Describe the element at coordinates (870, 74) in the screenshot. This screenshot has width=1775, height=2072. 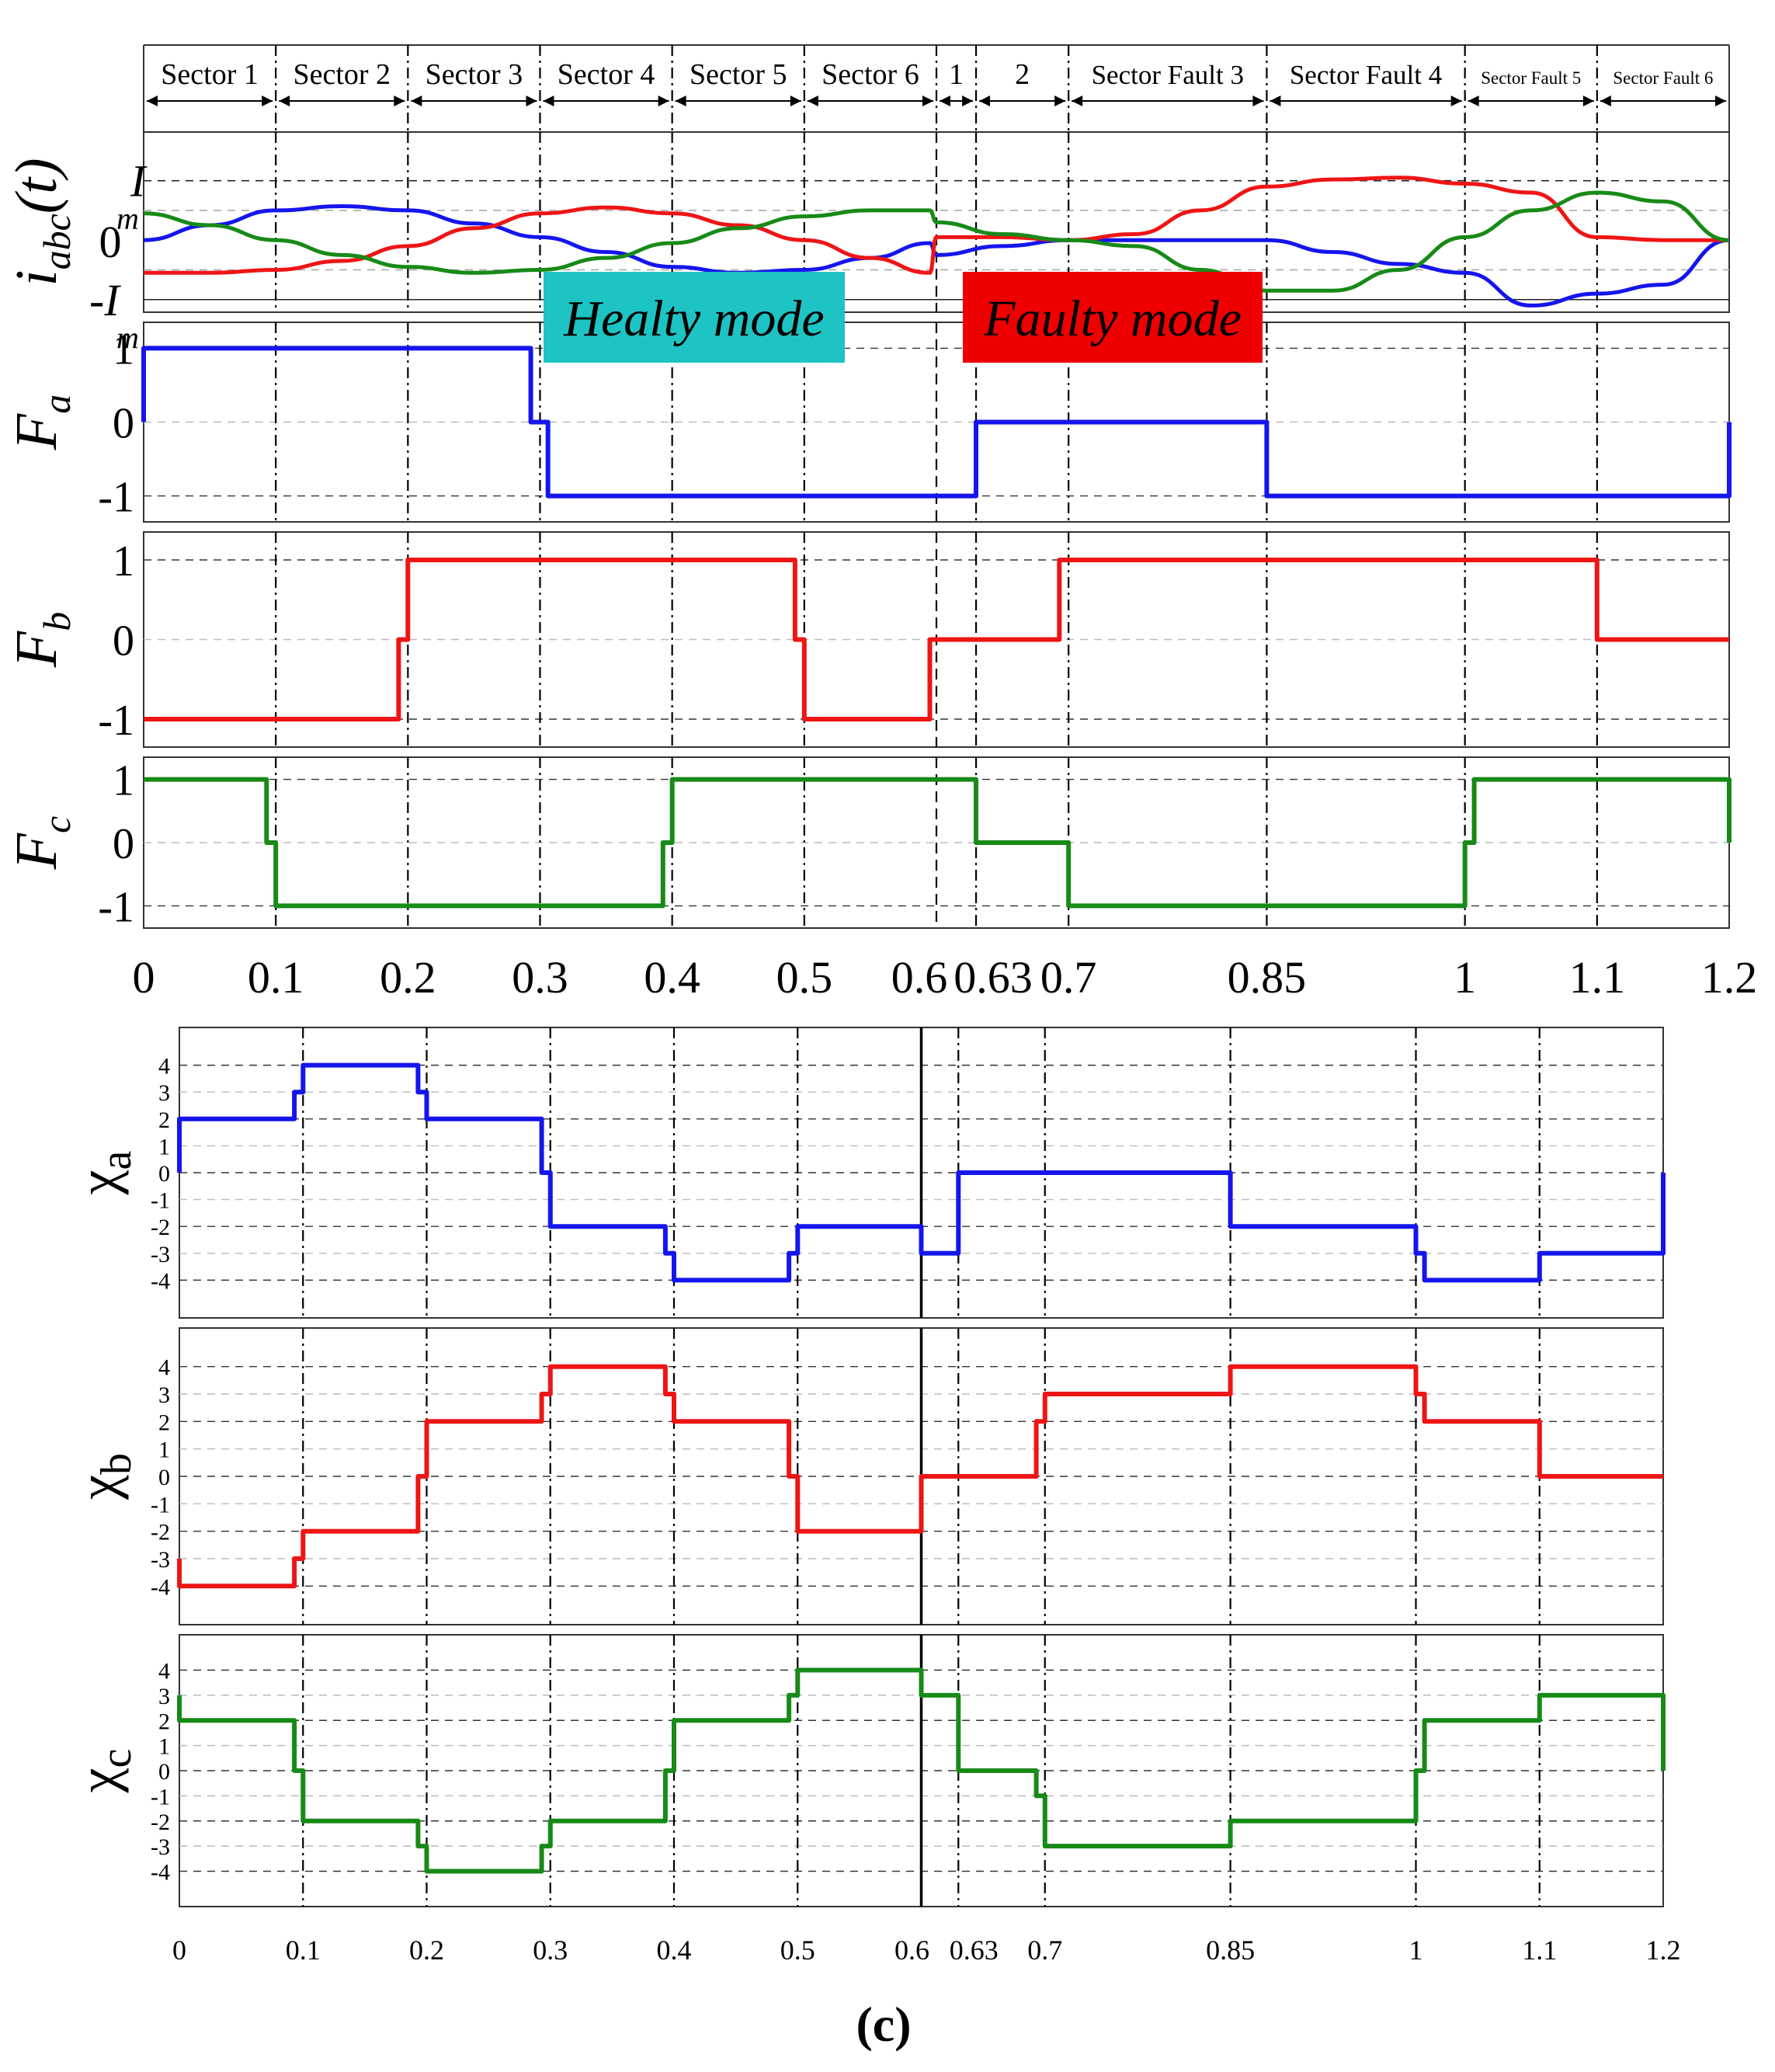
I see `sector-label: Sector 6` at that location.